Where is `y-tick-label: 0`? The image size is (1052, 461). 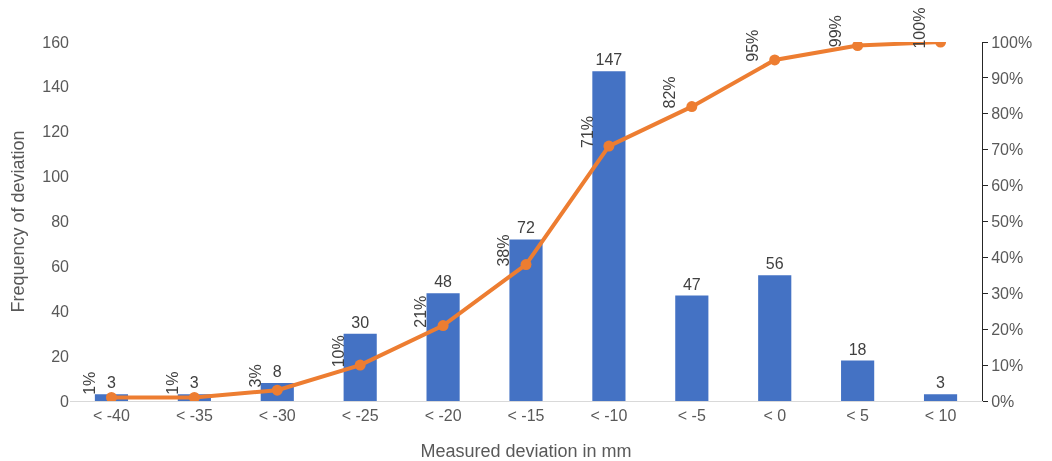 y-tick-label: 0 is located at coordinates (65, 401).